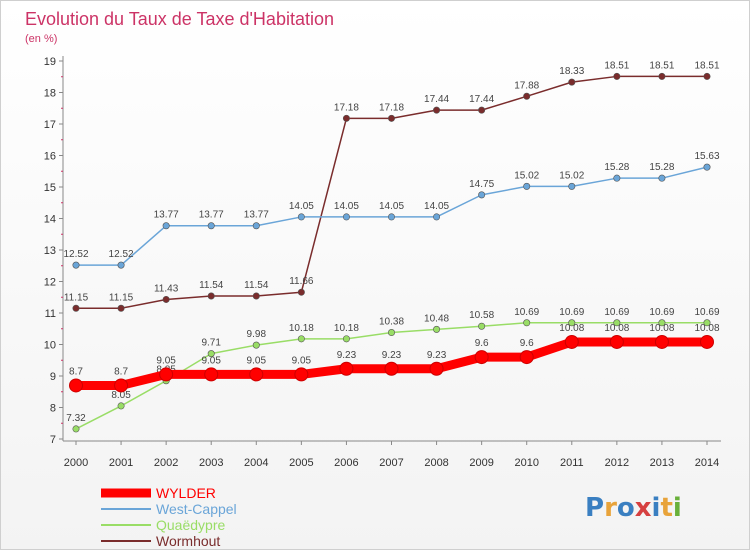 This screenshot has width=750, height=551. What do you see at coordinates (76, 463) in the screenshot?
I see `x-tick-label: 2000` at bounding box center [76, 463].